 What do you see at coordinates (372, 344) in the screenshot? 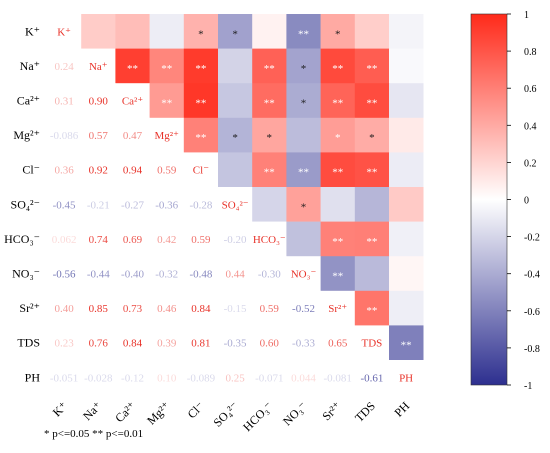
I see `diagonal-label: TDS` at bounding box center [372, 344].